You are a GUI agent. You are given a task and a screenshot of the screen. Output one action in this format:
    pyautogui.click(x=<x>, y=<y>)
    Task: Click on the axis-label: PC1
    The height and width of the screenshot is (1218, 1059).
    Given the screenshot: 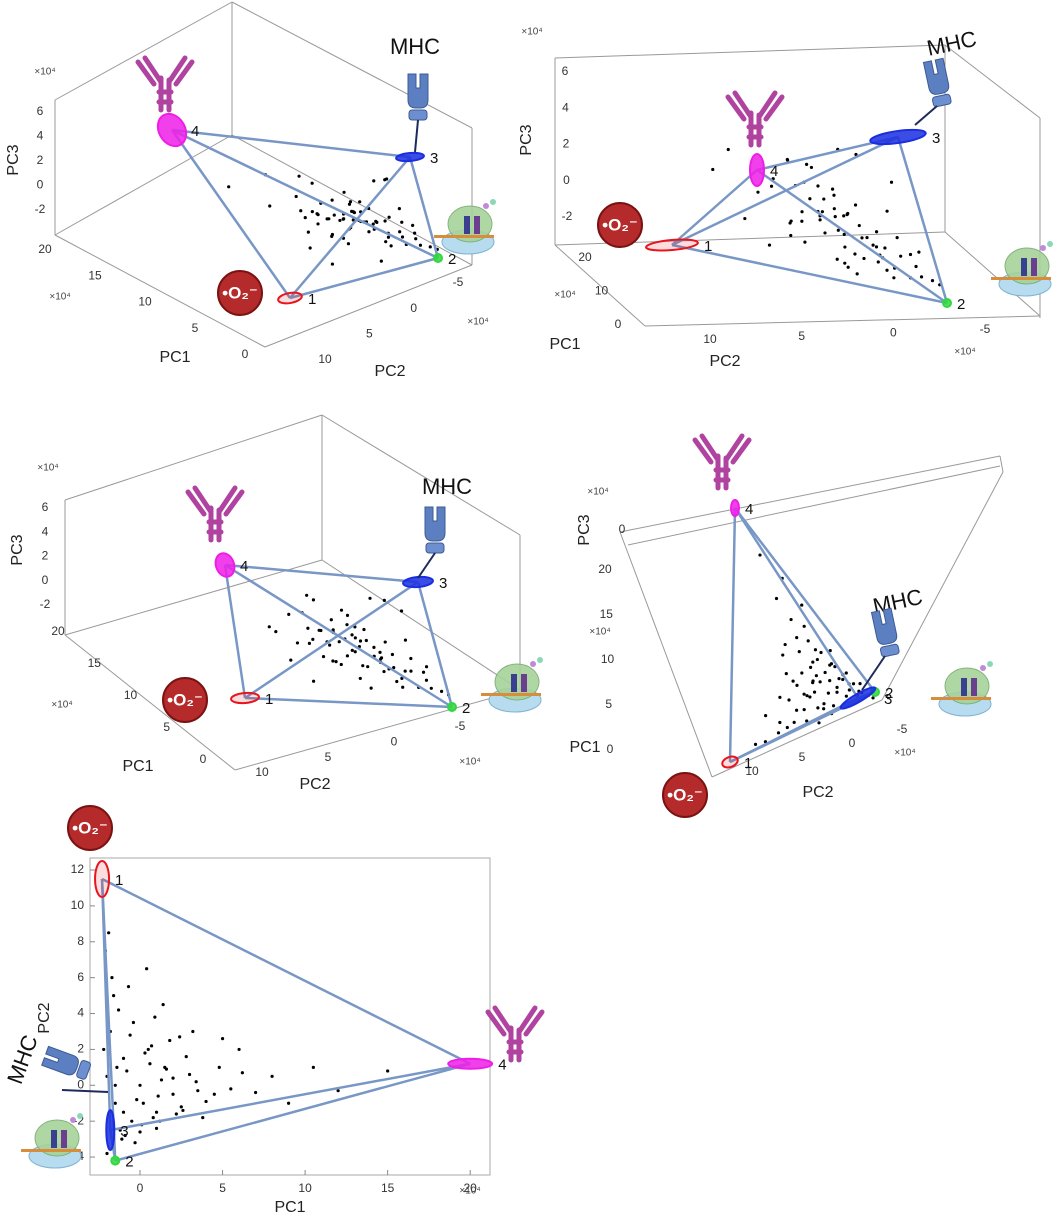 What is the action you would take?
    pyautogui.click(x=137, y=766)
    